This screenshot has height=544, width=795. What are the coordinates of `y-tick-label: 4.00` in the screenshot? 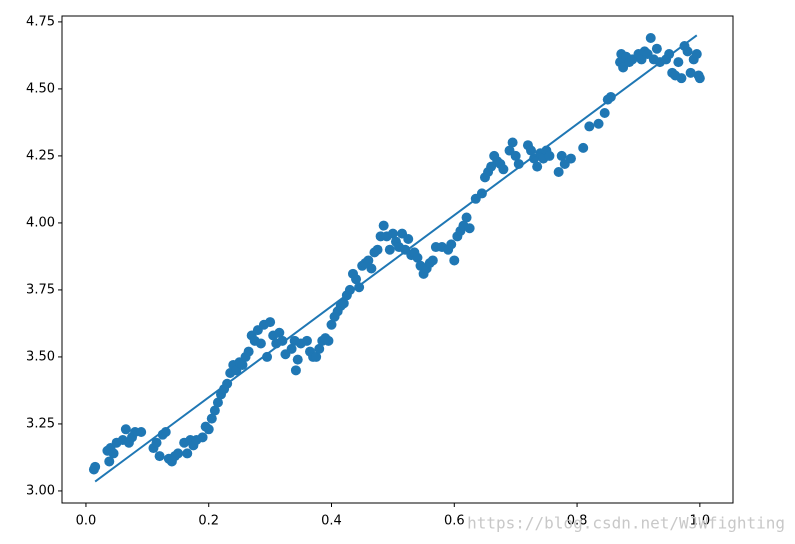 It's located at (40, 222).